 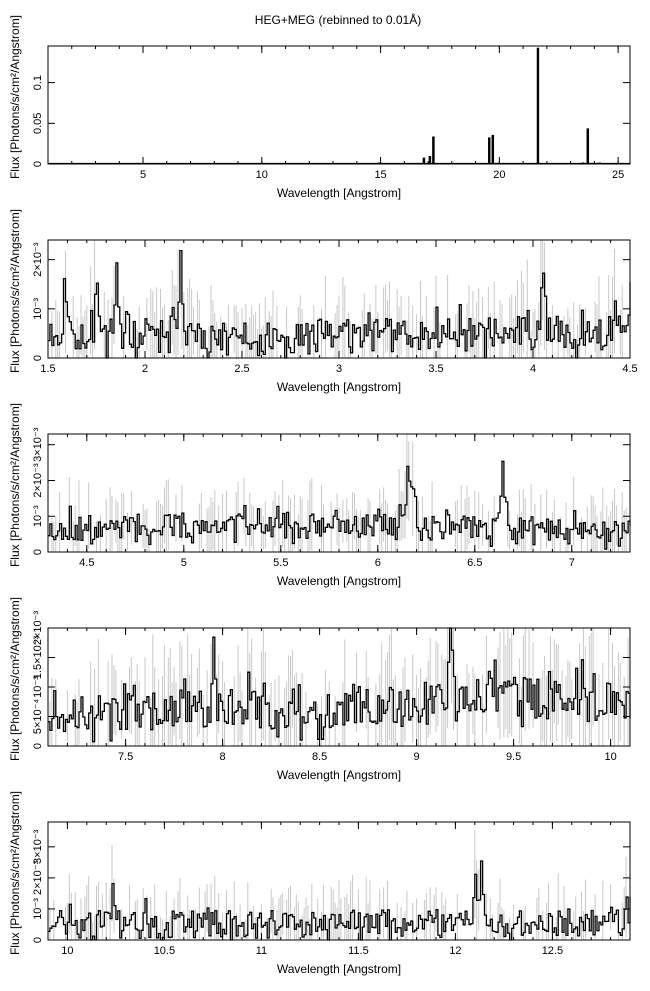 What do you see at coordinates (533, 369) in the screenshot?
I see `x-tick-label: 4` at bounding box center [533, 369].